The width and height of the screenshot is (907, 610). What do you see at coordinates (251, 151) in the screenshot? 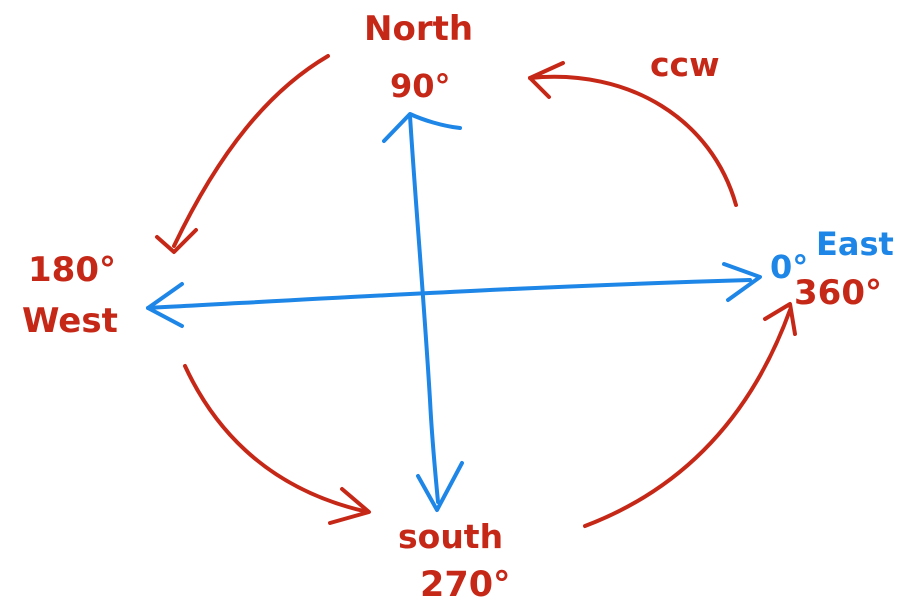
I see `arc-north-to-west` at bounding box center [251, 151].